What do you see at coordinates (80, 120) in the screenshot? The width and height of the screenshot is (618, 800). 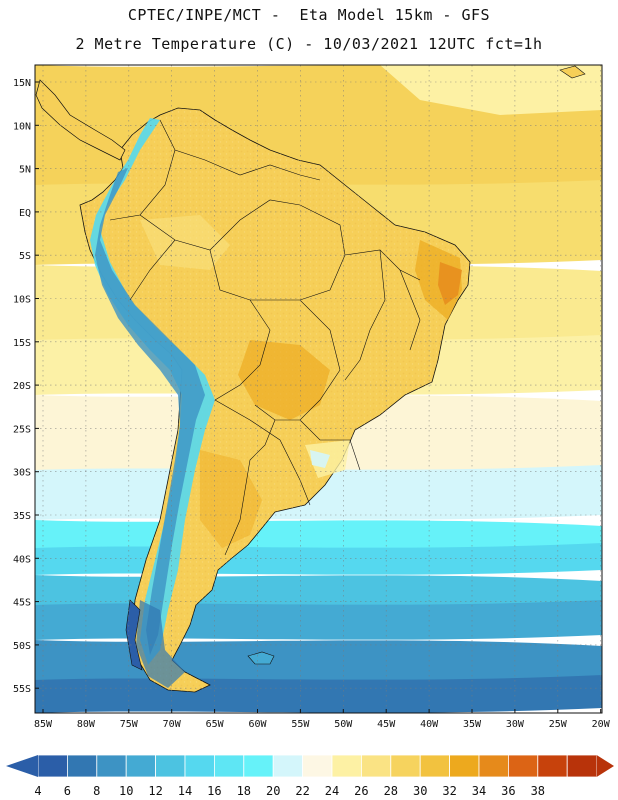 I see `central-america` at bounding box center [80, 120].